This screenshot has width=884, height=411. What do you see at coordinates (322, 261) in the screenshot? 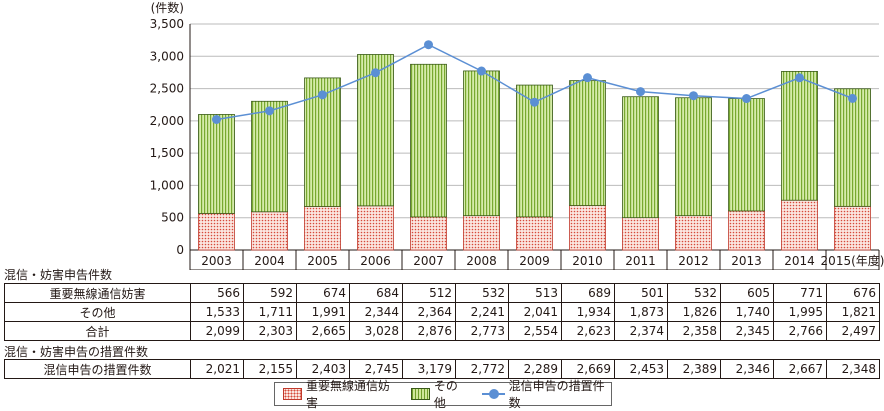
I see `x-tick-label: 2005` at bounding box center [322, 261].